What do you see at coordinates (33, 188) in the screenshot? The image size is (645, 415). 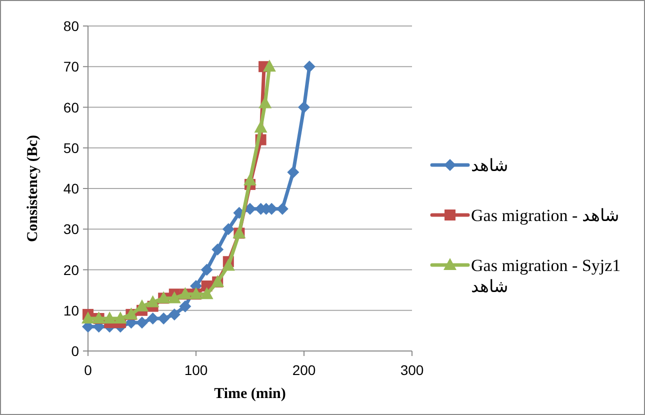 I see `y-axis-title: Consistency (Bc)` at bounding box center [33, 188].